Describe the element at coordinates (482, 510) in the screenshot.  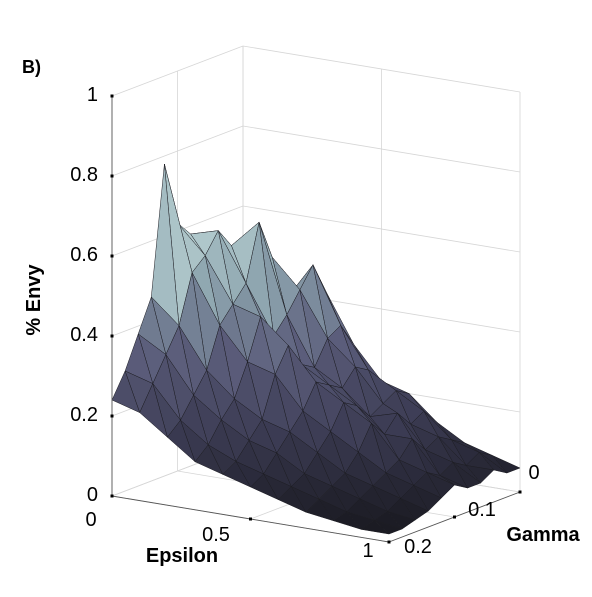
I see `y-tick-label: 0.1` at that location.